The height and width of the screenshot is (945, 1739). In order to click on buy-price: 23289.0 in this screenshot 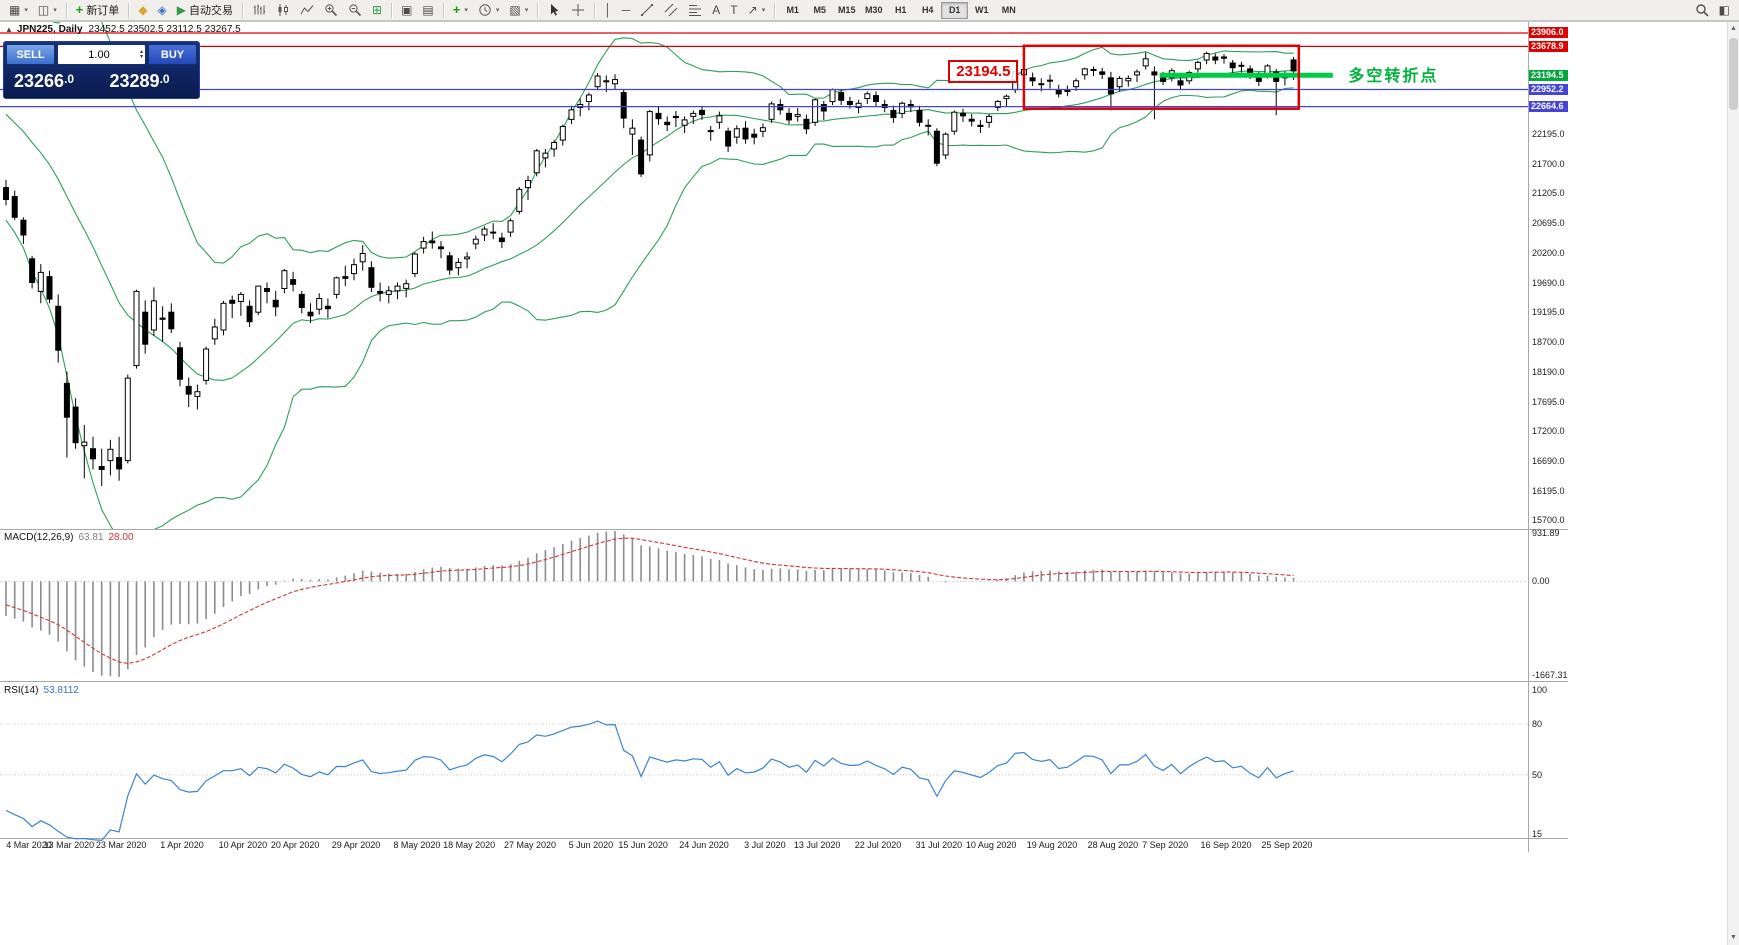, I will do `click(139, 80)`.